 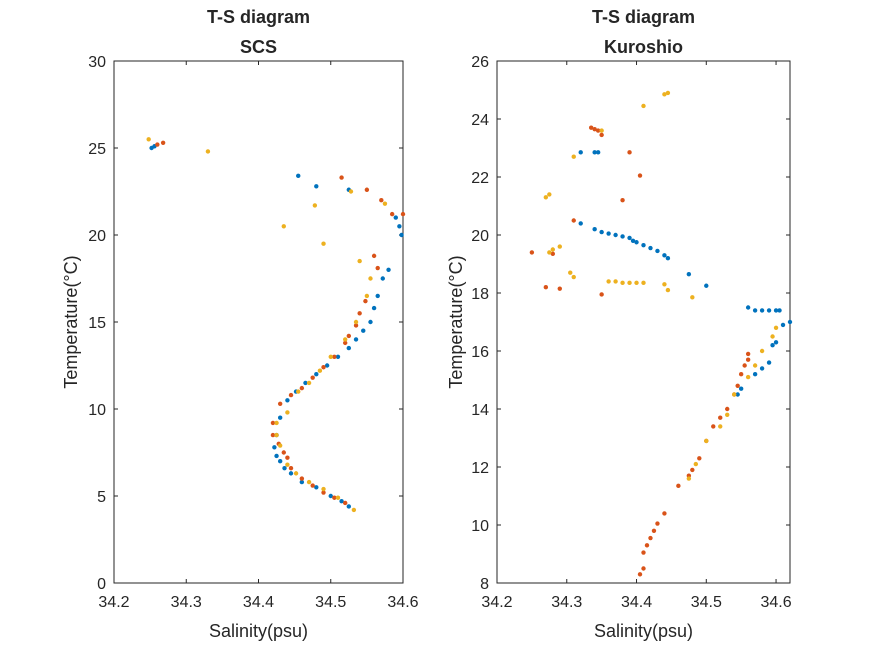 I want to click on scs-x-tick-label: 34.4, so click(x=258, y=602).